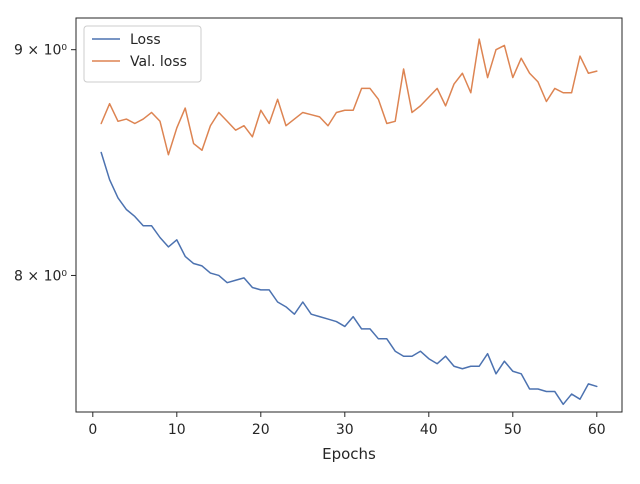 The width and height of the screenshot is (640, 484). I want to click on legend-box, so click(142, 54).